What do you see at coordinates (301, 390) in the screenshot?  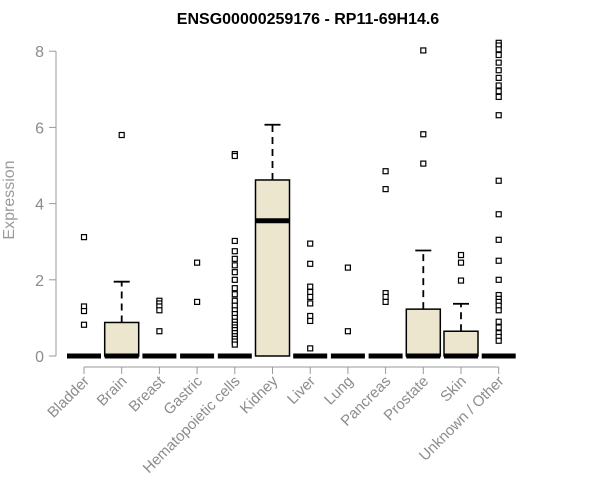 I see `x-tick-label: Liver` at bounding box center [301, 390].